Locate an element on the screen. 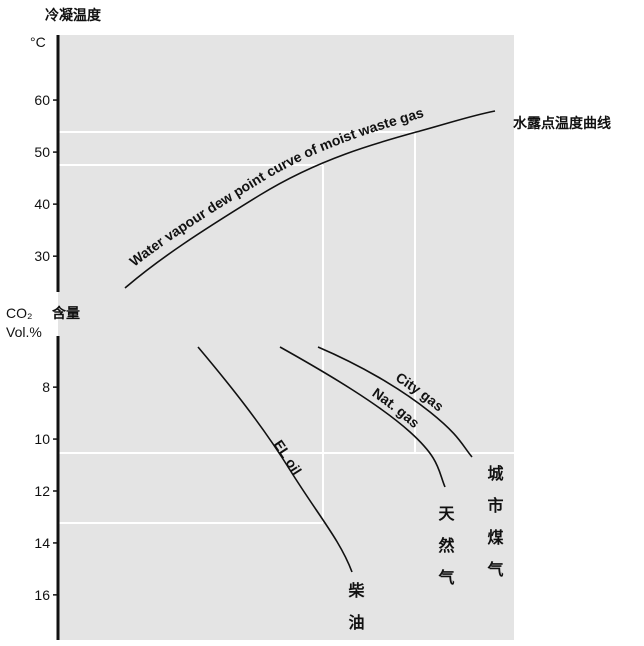  y2-axis-label: Vol.% is located at coordinates (24, 332).